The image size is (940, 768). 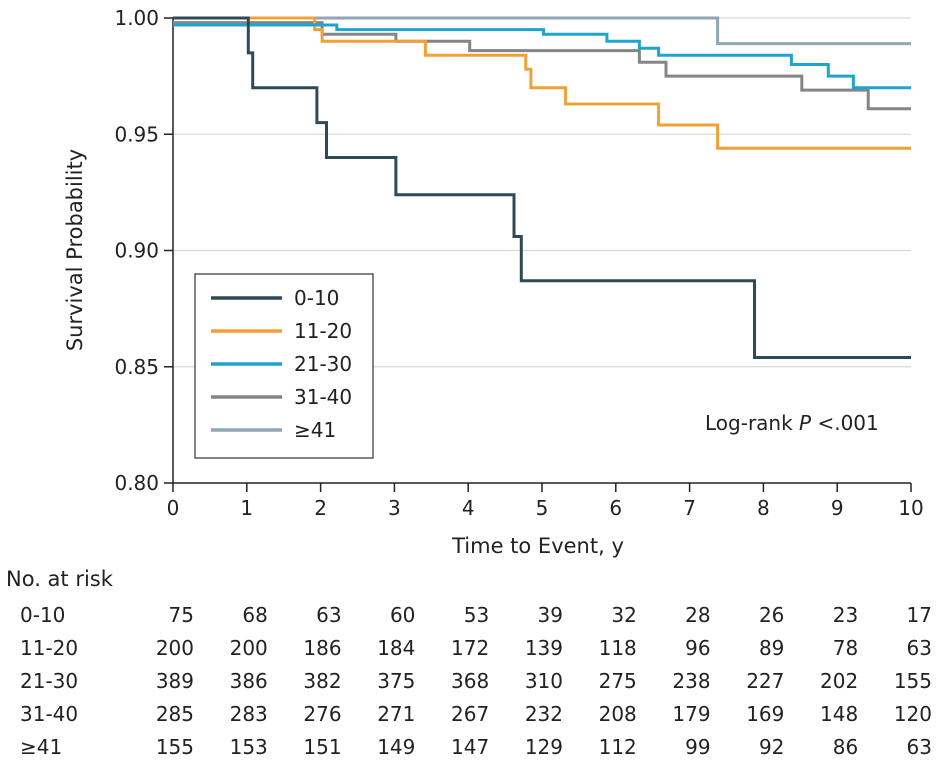 I want to click on risk-cell: 28, so click(x=698, y=615).